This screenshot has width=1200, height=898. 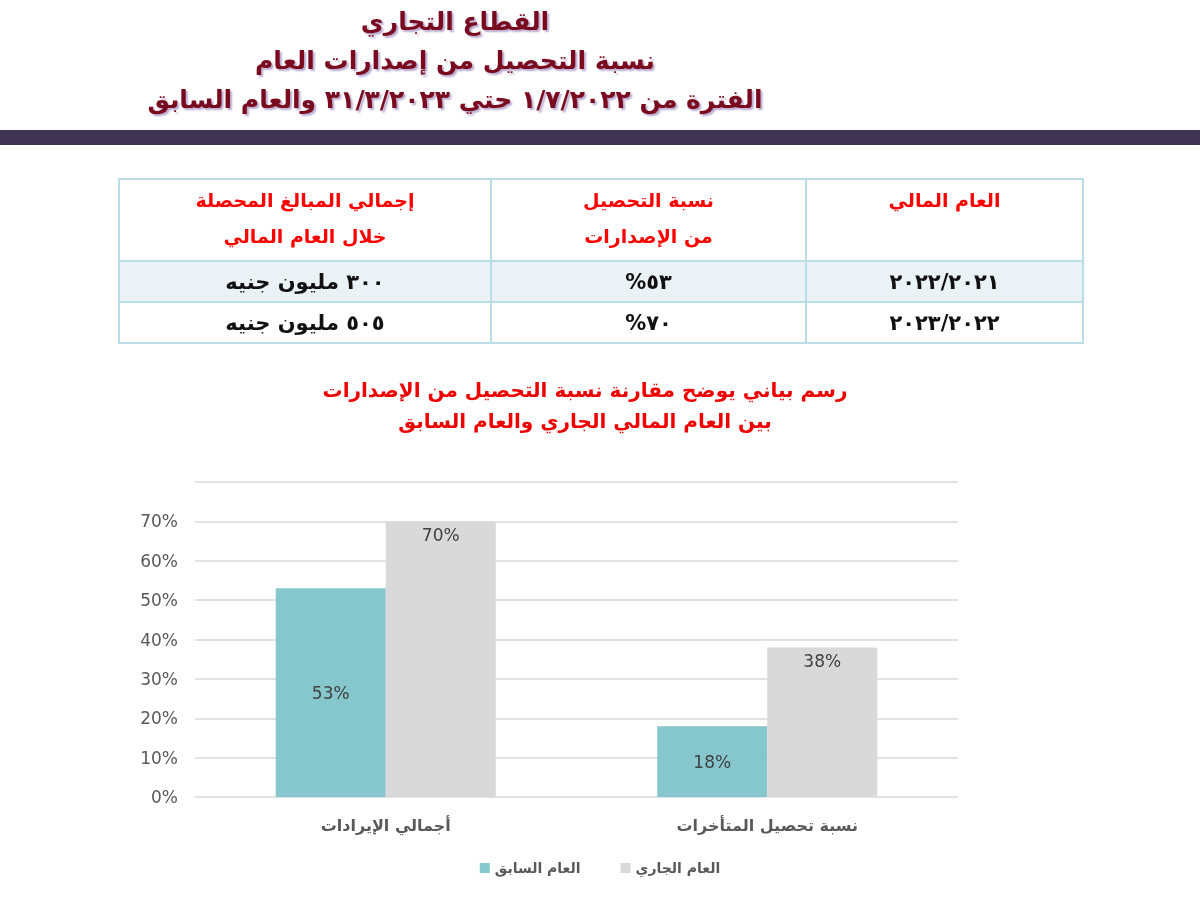 What do you see at coordinates (767, 824) in the screenshot?
I see `x-tick-label: نسبة تحصيل المتأخرات` at bounding box center [767, 824].